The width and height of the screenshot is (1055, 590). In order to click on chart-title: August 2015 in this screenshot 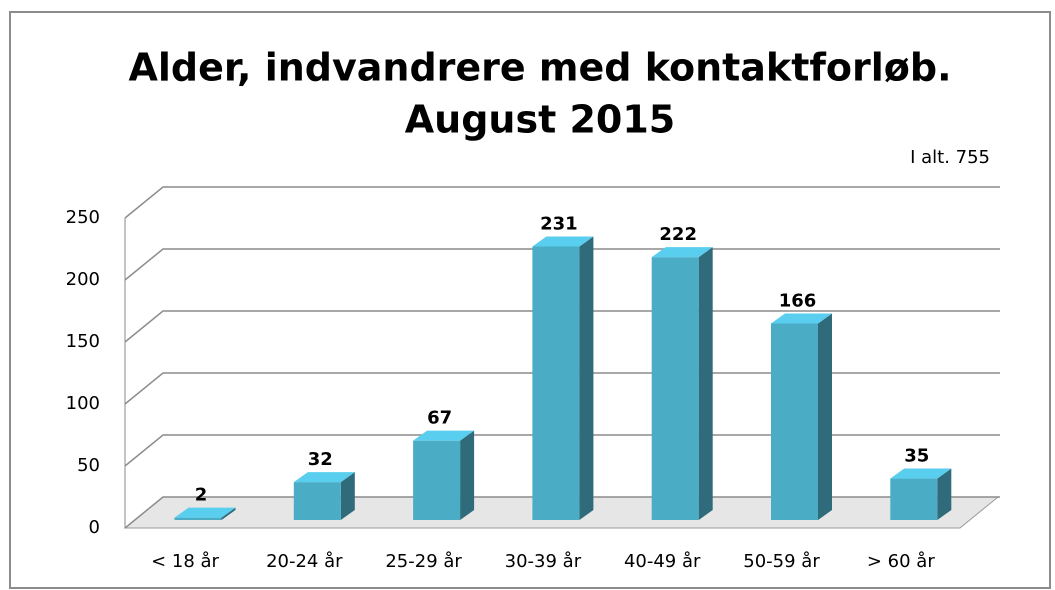, I will do `click(540, 120)`.